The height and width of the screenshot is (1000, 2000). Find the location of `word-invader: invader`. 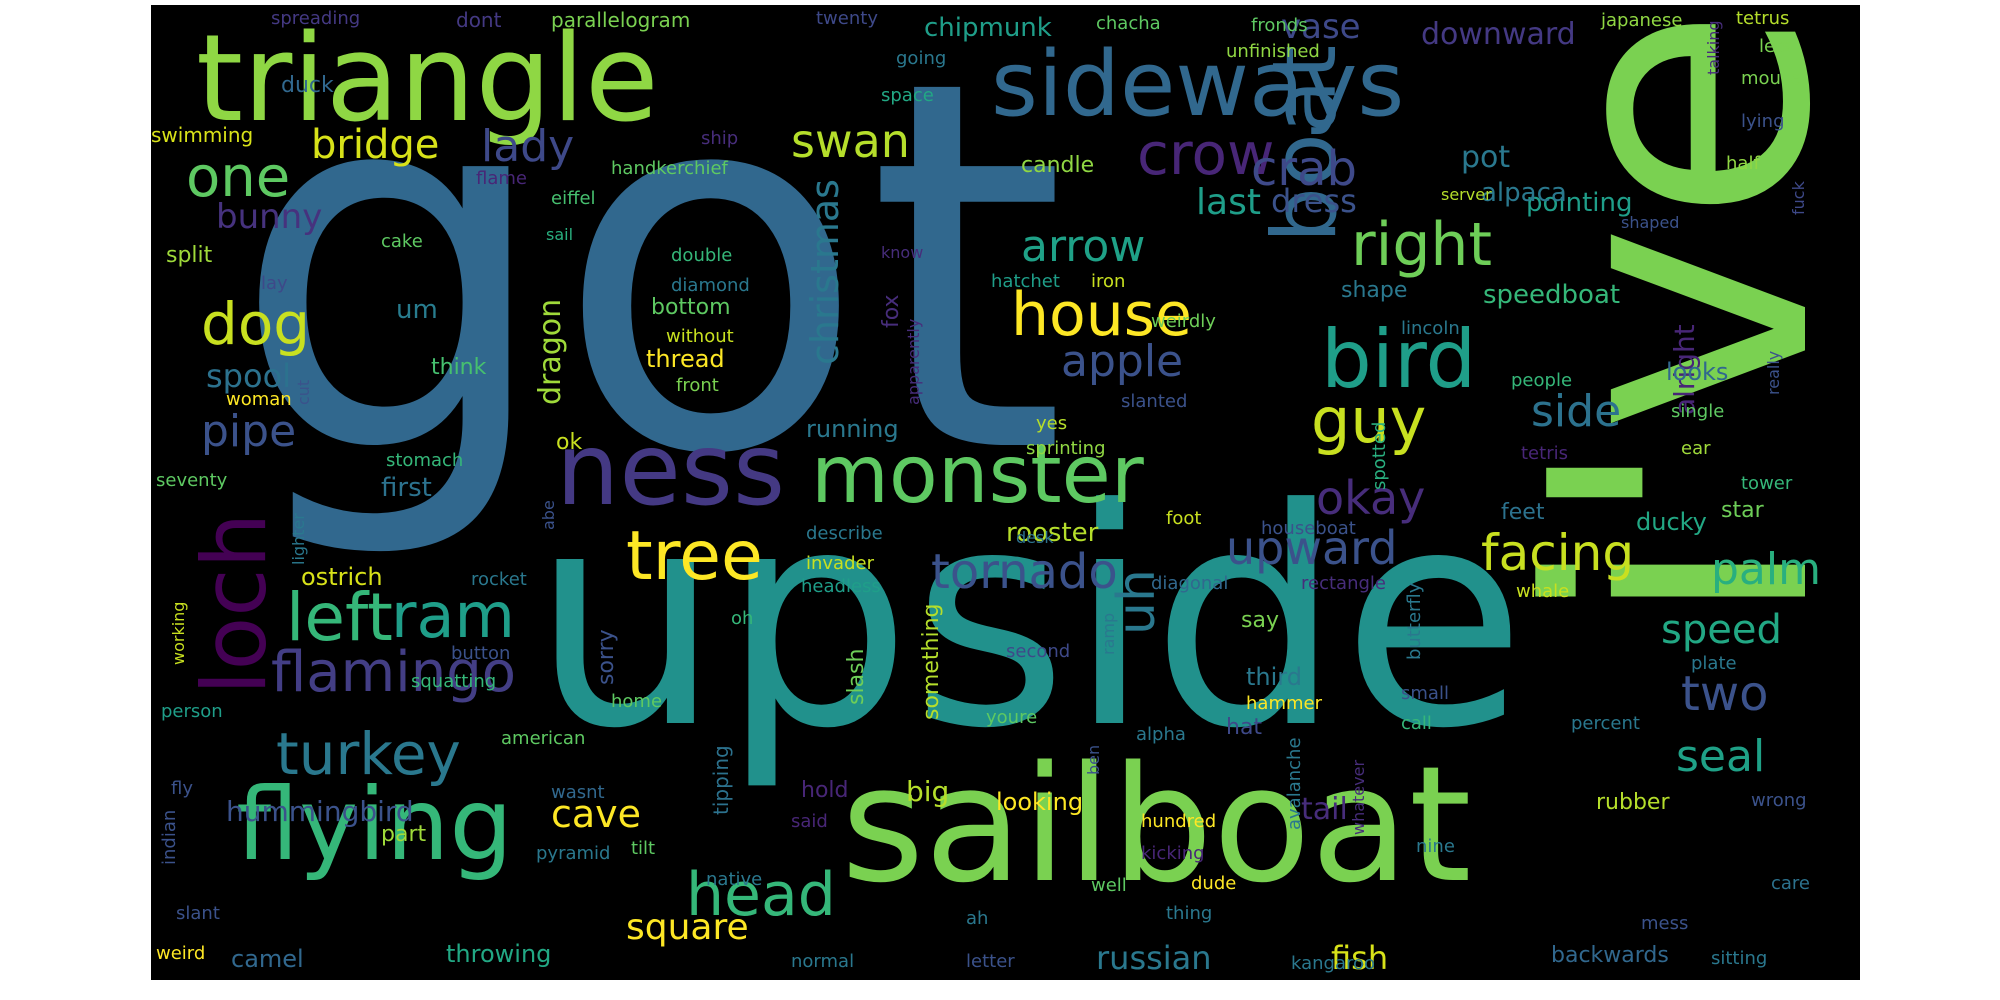

word-invader: invader is located at coordinates (840, 563).